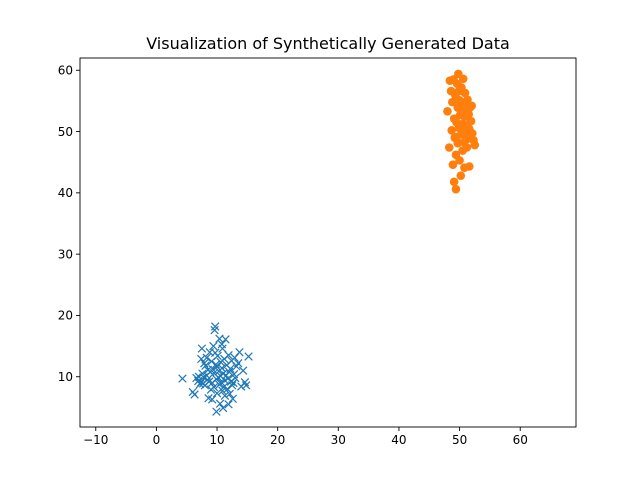 This screenshot has height=480, width=640. What do you see at coordinates (459, 440) in the screenshot?
I see `x-tick-label: 50` at bounding box center [459, 440].